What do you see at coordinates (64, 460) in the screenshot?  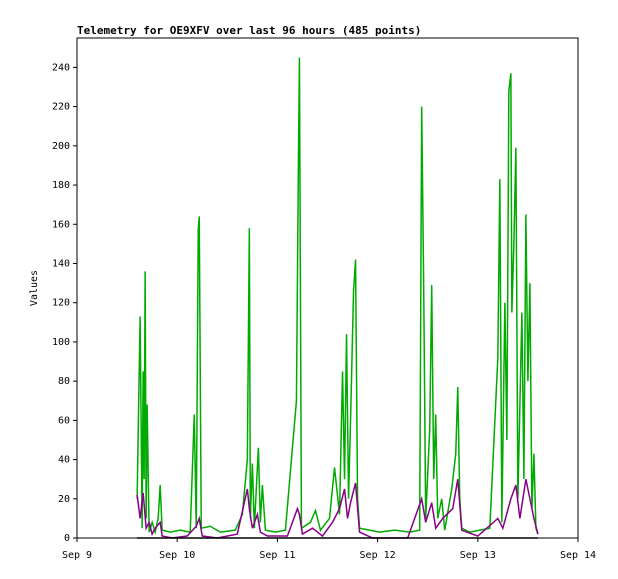 I see `y-tick-label: 40` at bounding box center [64, 460].